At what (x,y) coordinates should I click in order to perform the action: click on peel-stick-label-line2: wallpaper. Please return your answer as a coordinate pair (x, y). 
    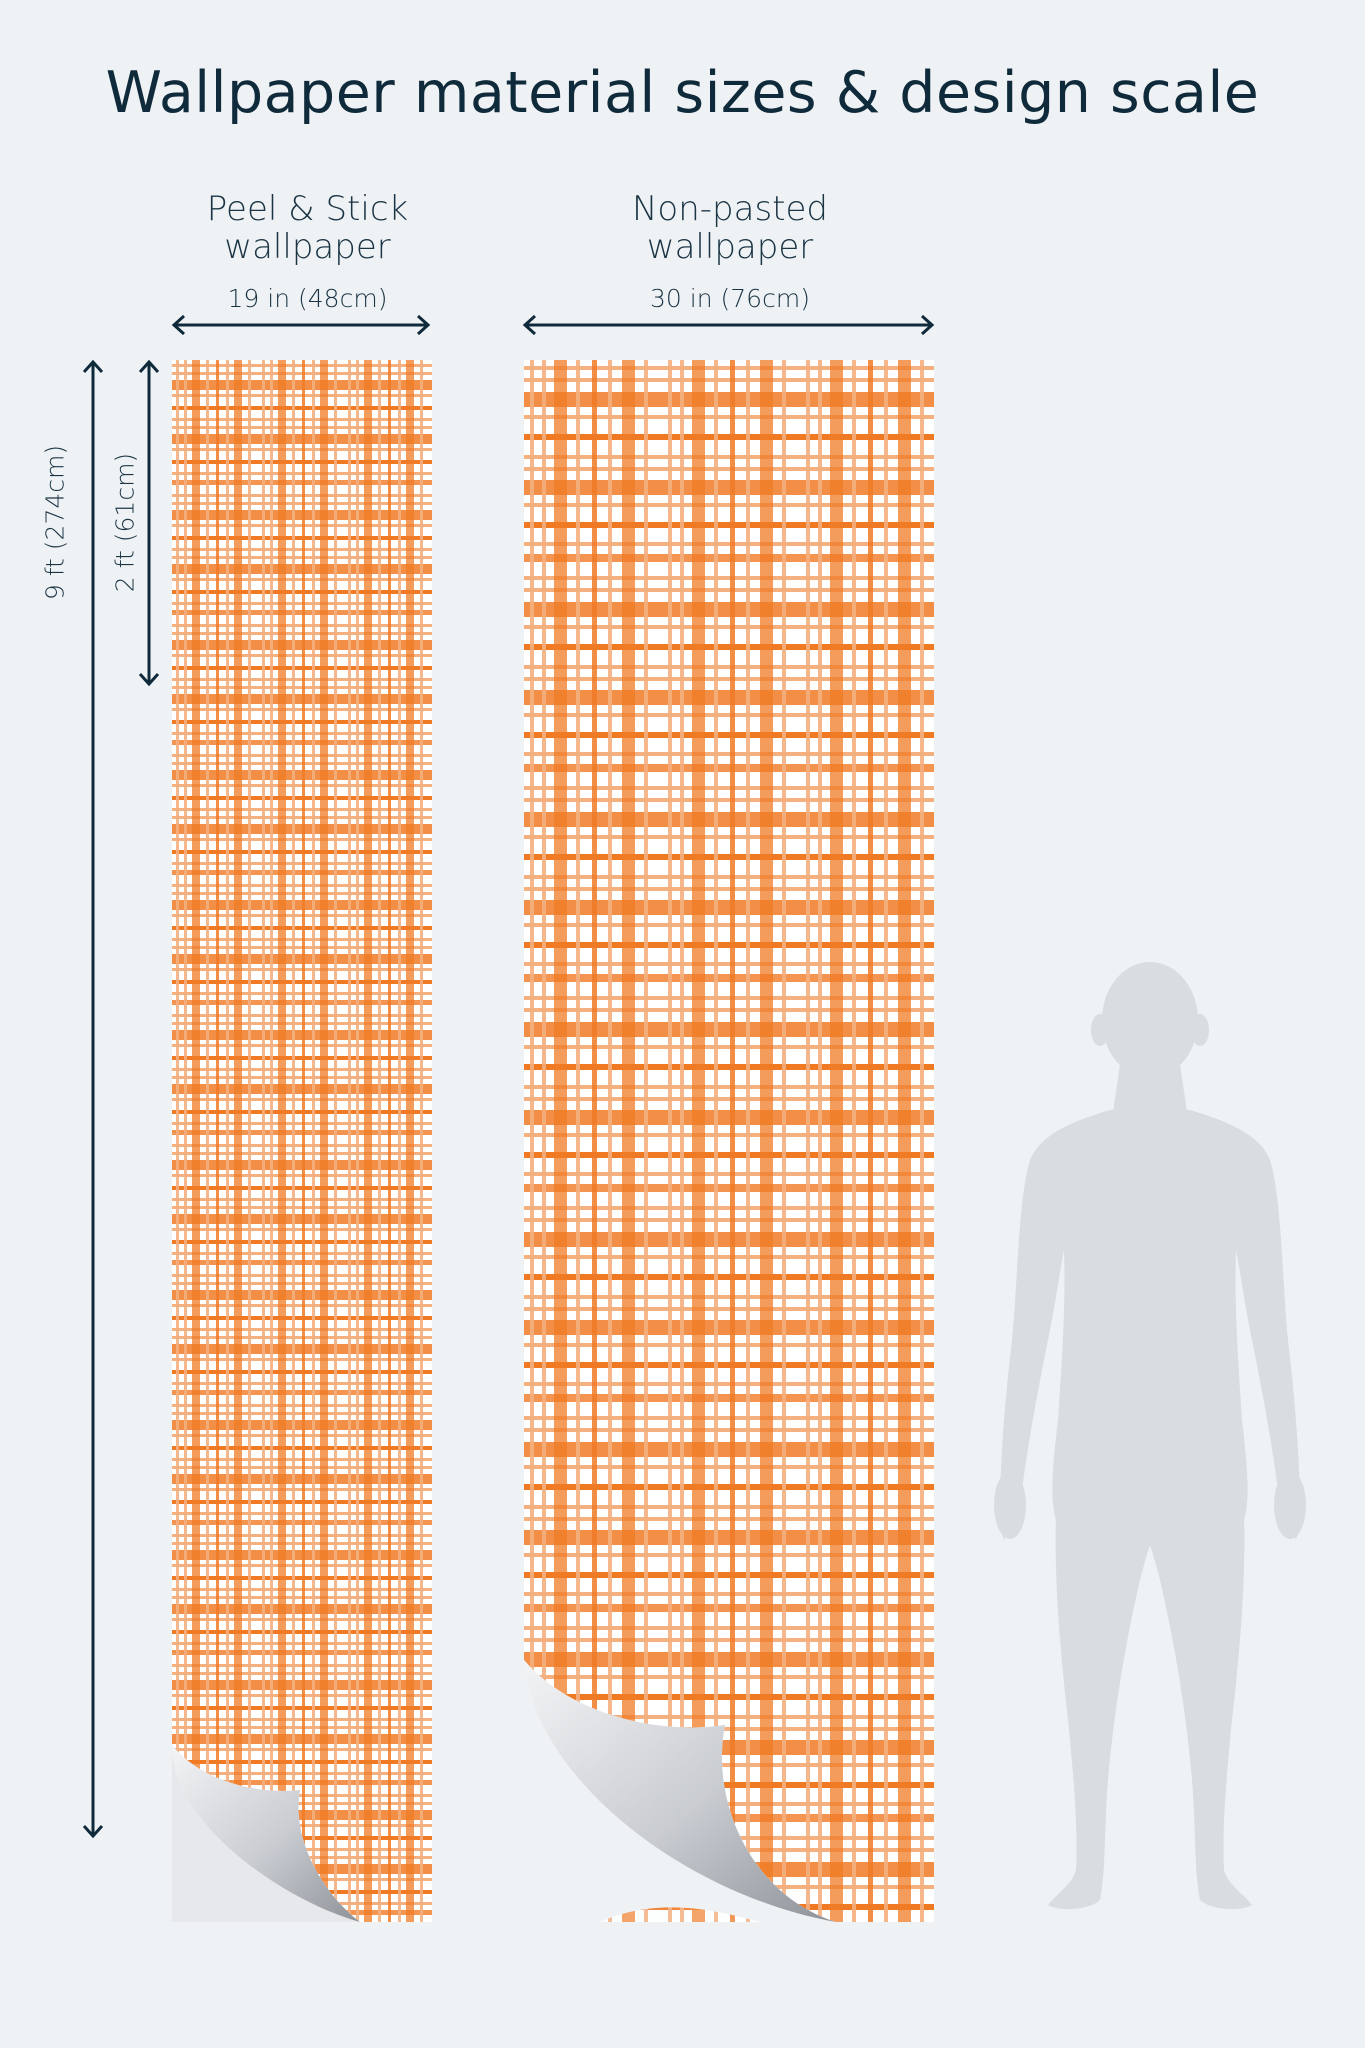
    Looking at the image, I should click on (307, 247).